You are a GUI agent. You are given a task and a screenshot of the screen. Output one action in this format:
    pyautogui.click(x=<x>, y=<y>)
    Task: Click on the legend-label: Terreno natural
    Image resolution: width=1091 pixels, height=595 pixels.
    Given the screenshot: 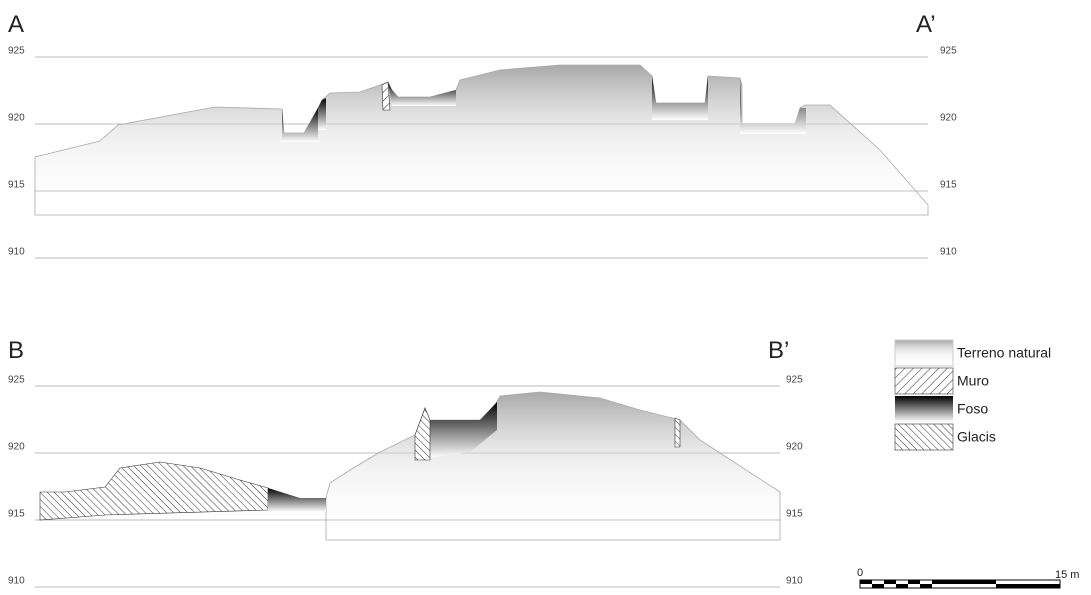 What is the action you would take?
    pyautogui.click(x=1004, y=353)
    